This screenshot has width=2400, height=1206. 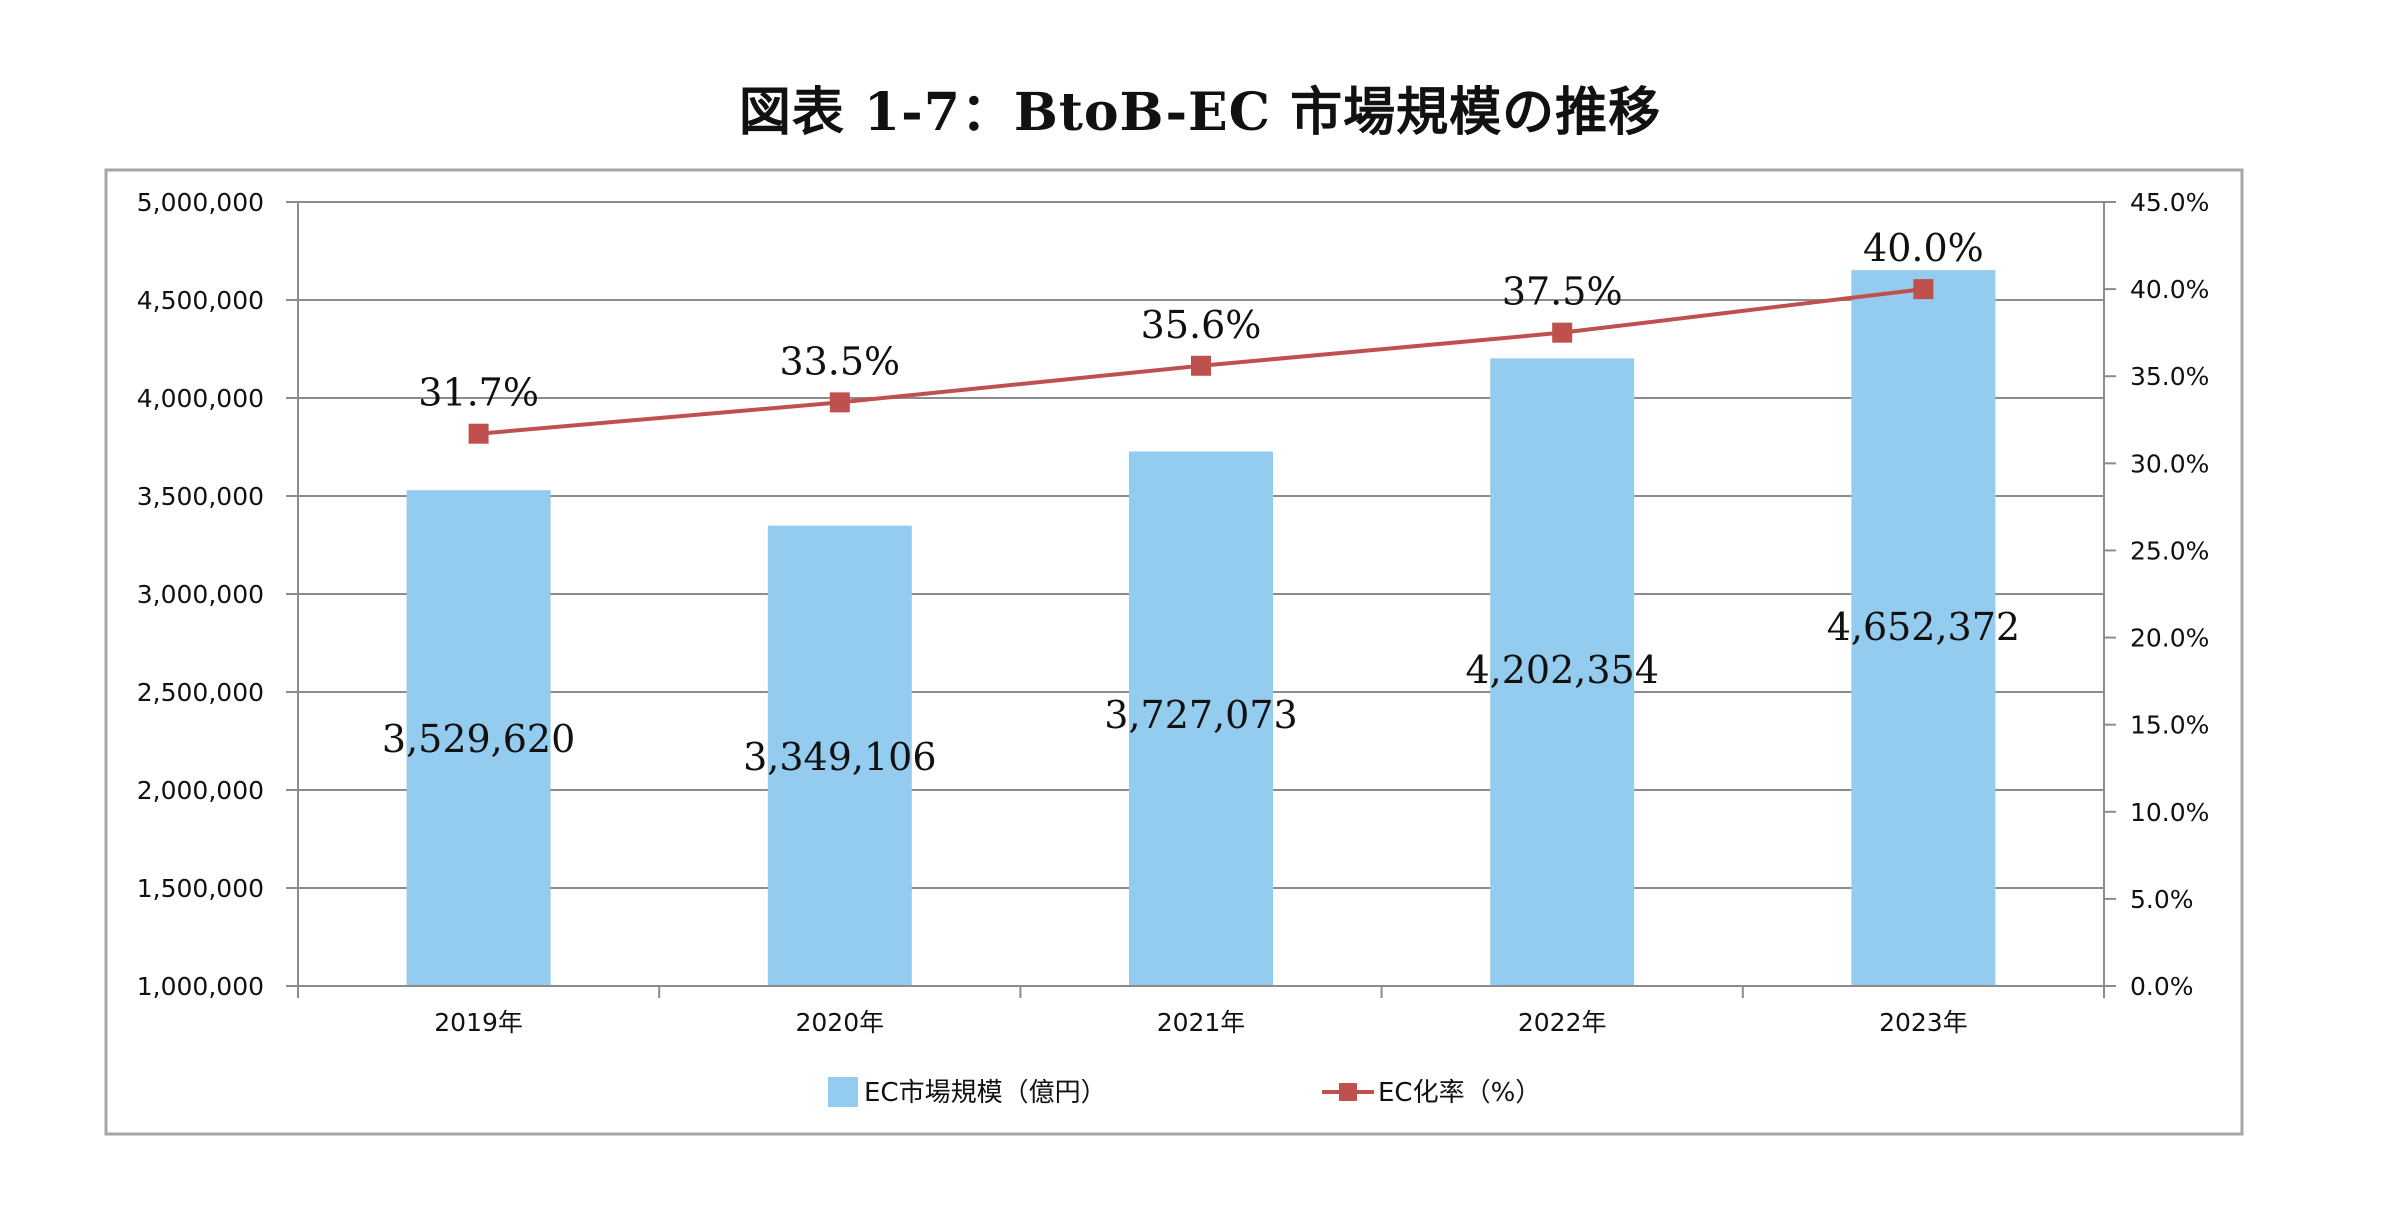 What do you see at coordinates (2162, 986) in the screenshot?
I see `right-axis-tick-label: 0.0%` at bounding box center [2162, 986].